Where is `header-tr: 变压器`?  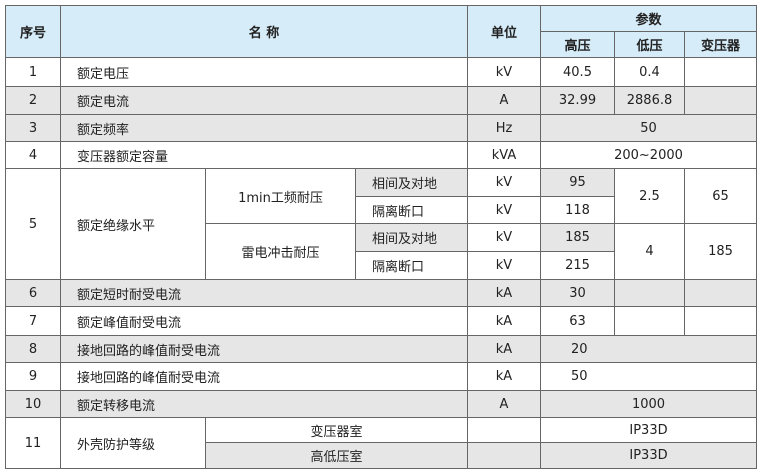
header-tr: 变压器 is located at coordinates (720, 44).